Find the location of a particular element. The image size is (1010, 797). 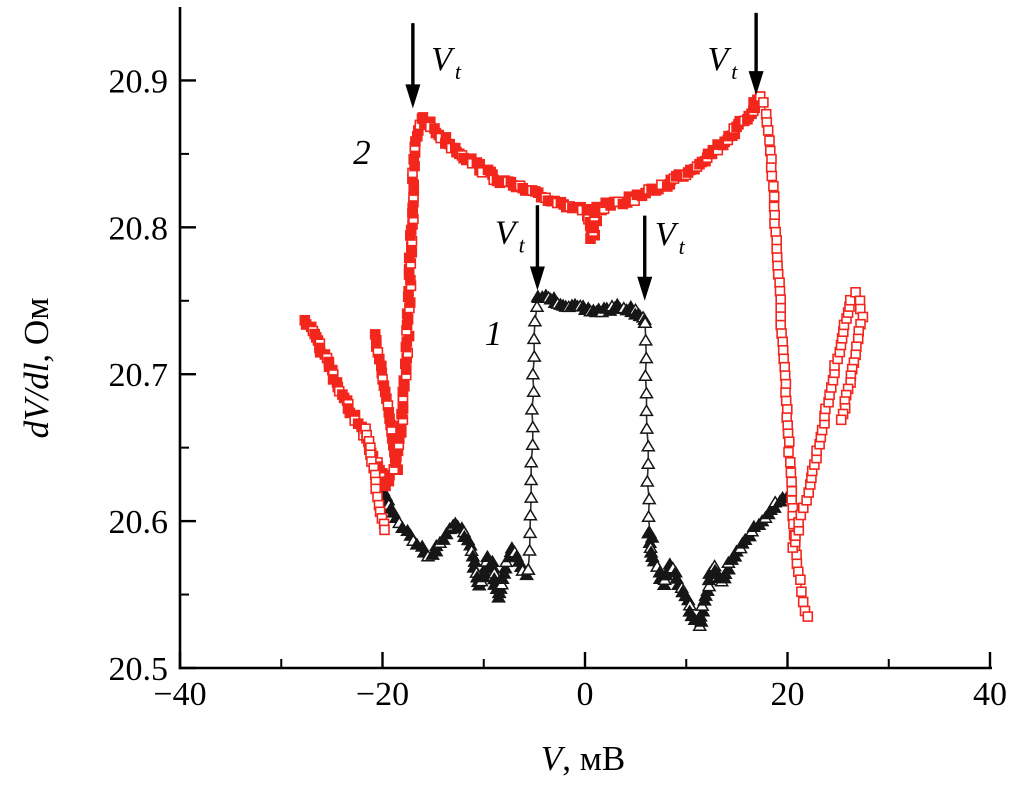

vt-arrow-right-mid is located at coordinates (645, 258).